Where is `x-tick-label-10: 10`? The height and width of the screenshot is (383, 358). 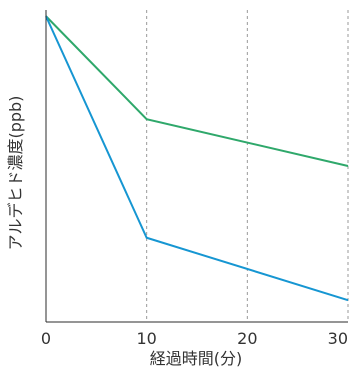
x-tick-label-10: 10 is located at coordinates (146, 338).